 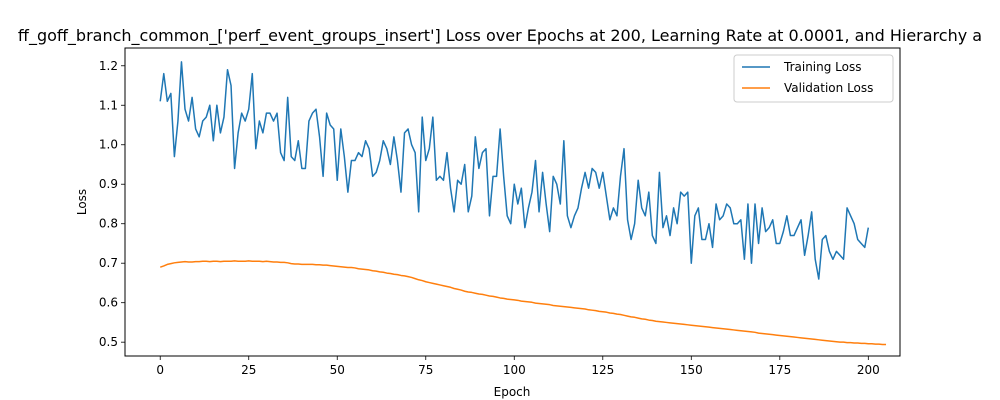 I want to click on y-axis-label: Loss, so click(x=82, y=202).